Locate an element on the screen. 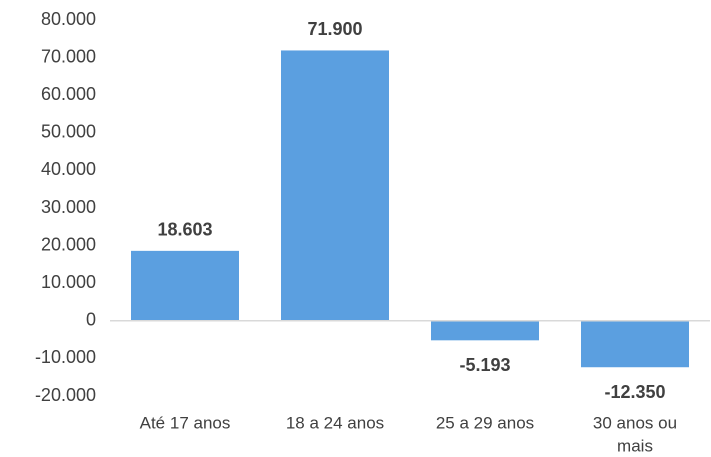 The image size is (711, 457). x-tick-label: mais is located at coordinates (635, 445).